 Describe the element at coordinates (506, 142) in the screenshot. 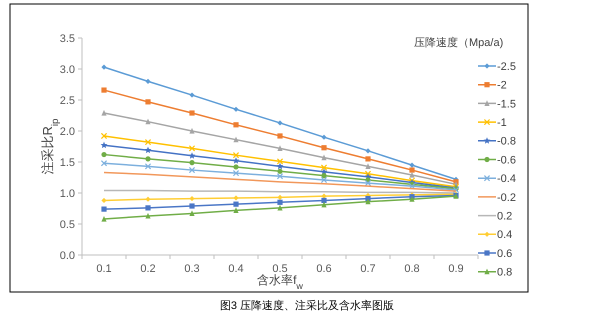

I see `legend-label: -0.8` at that location.